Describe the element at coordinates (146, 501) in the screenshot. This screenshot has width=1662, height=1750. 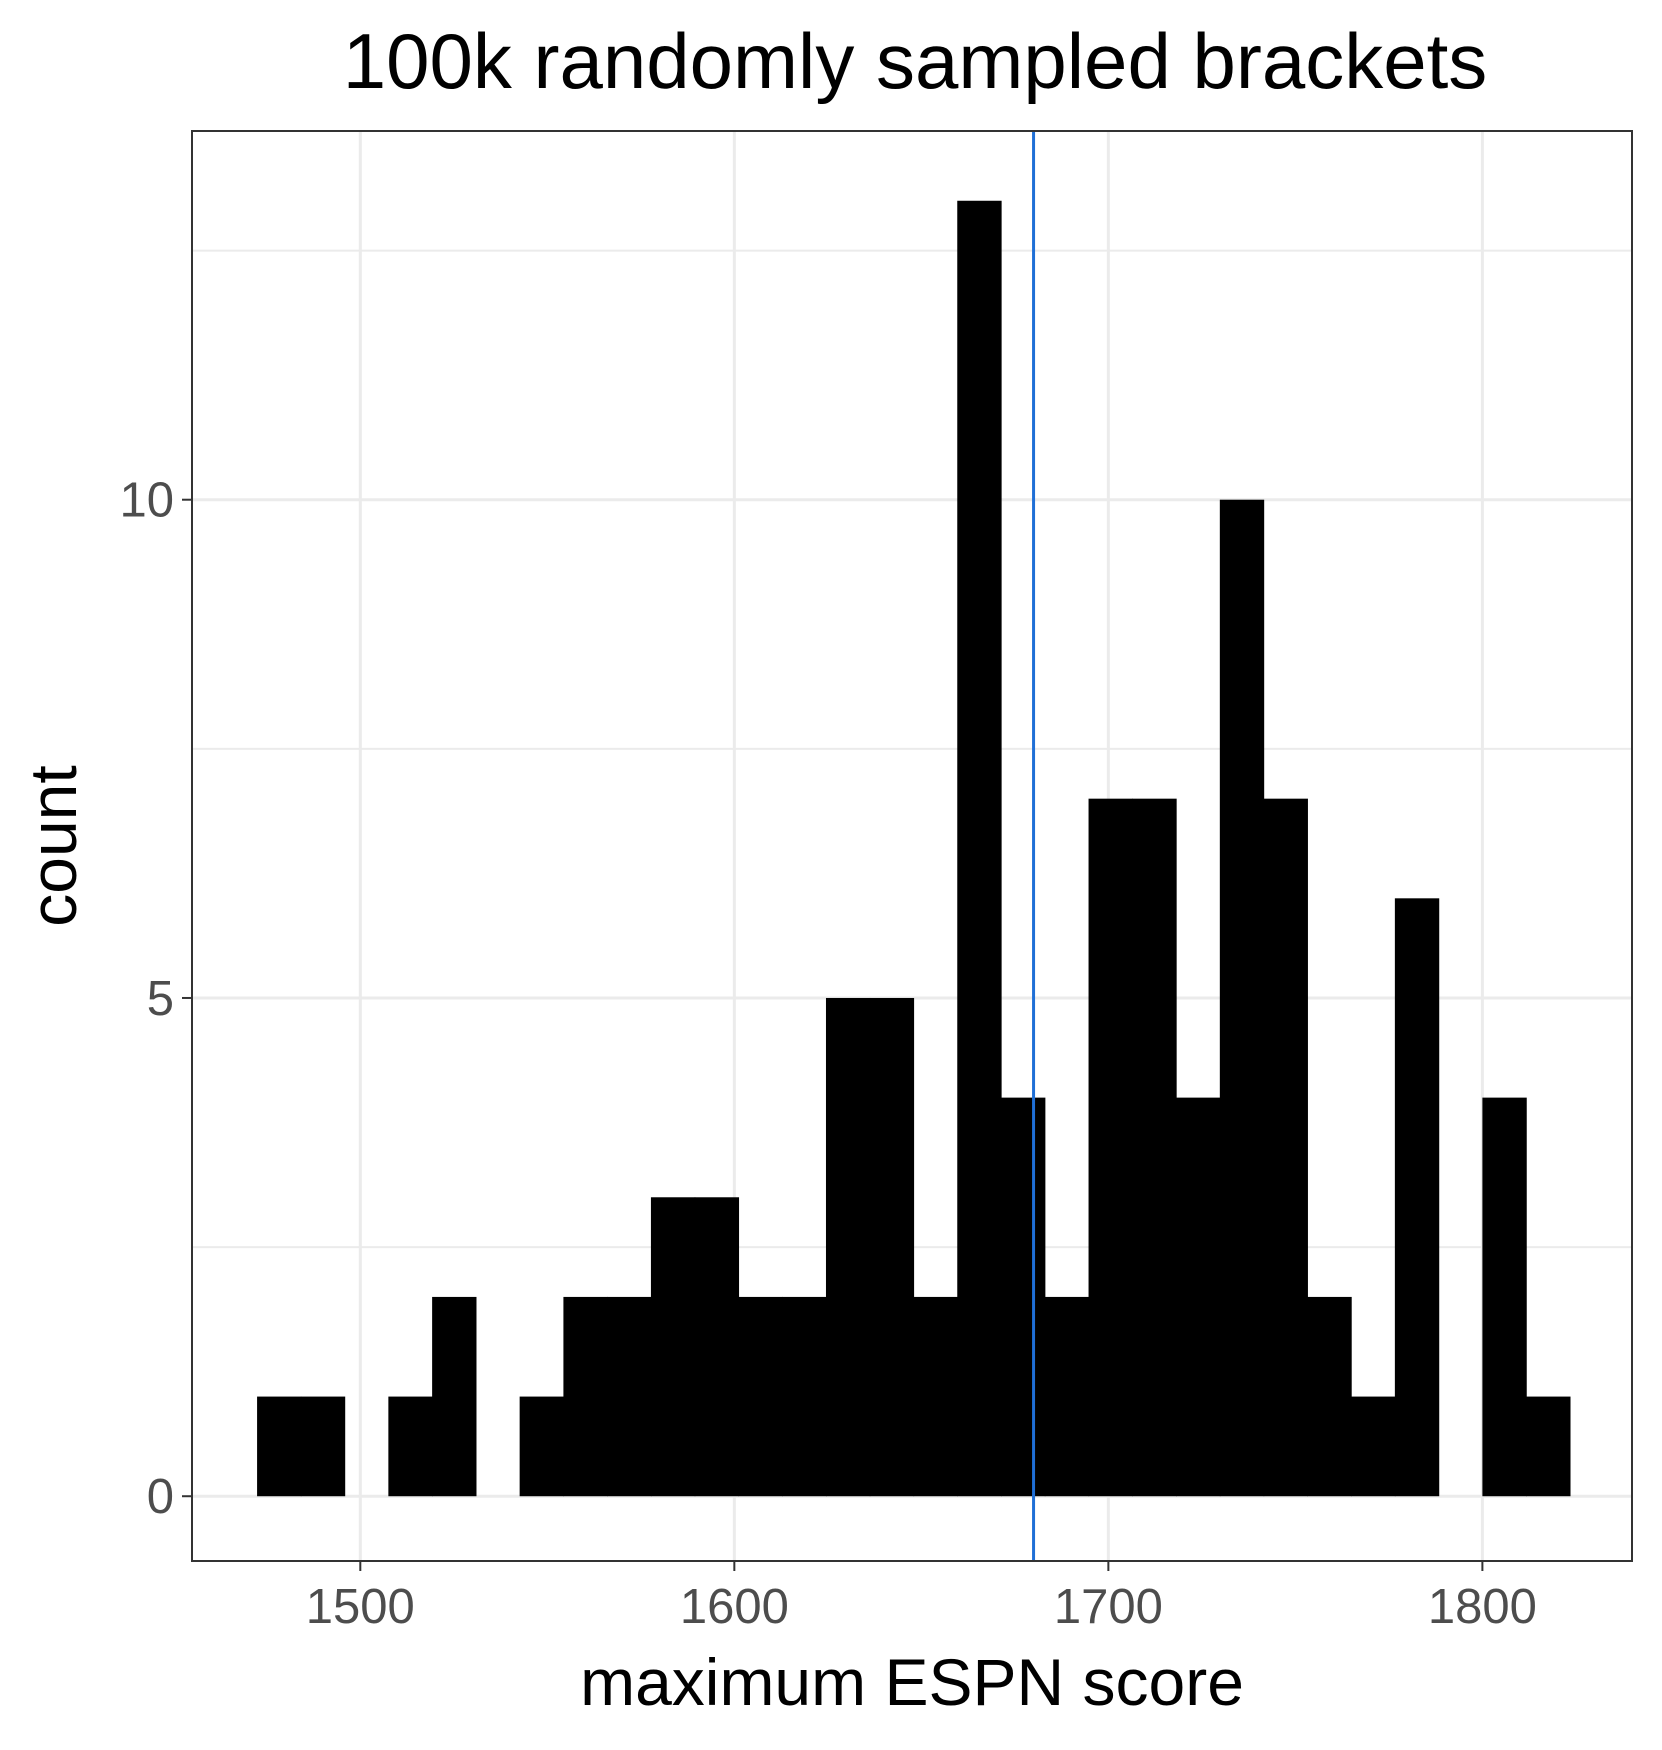
I see `y-tick-label: 10` at that location.